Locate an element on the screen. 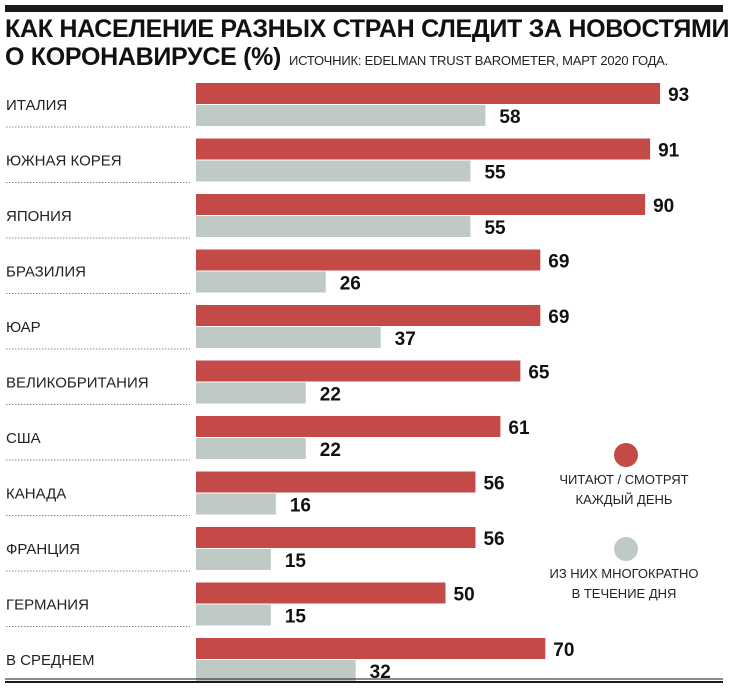 This screenshot has width=730, height=692. value-label-multiple: 37 is located at coordinates (405, 339).